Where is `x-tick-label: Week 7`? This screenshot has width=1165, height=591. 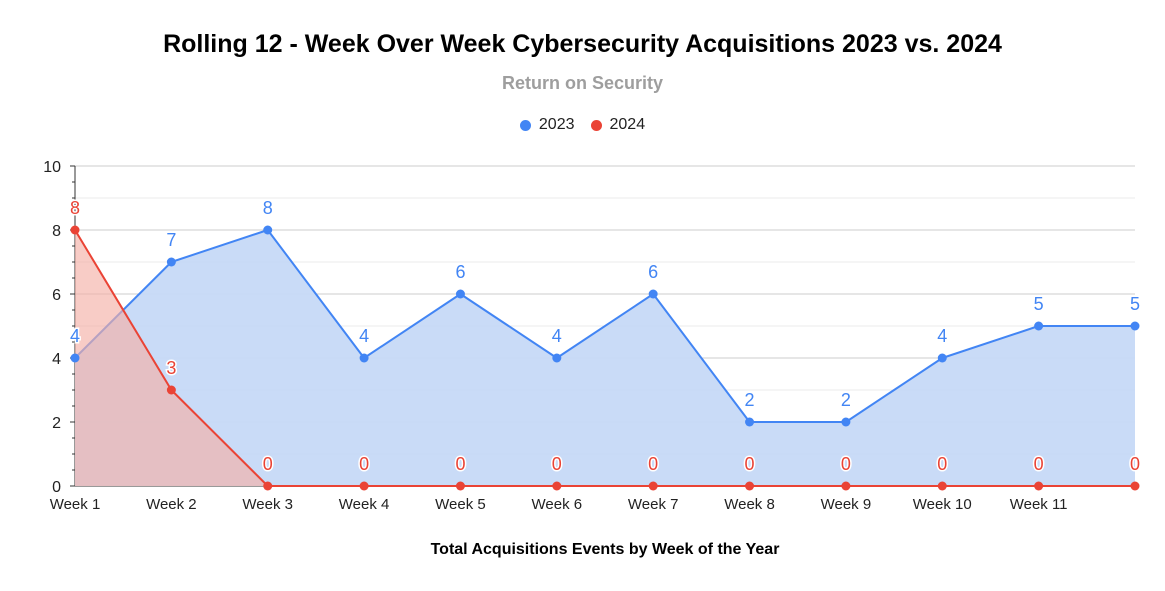 x-tick-label: Week 7 is located at coordinates (653, 504).